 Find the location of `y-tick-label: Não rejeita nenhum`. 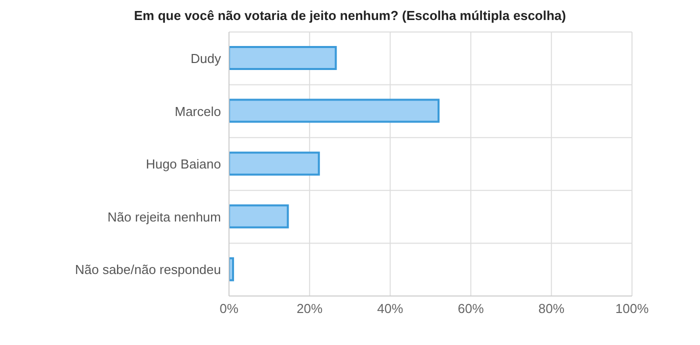

y-tick-label: Não rejeita nenhum is located at coordinates (164, 216).